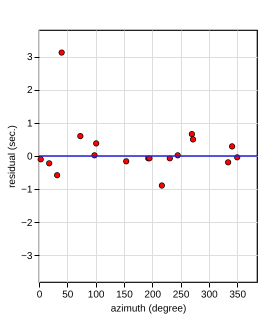 The height and width of the screenshot is (315, 270). Describe the element at coordinates (29, 157) in the screenshot. I see `y-tick-label: 0` at that location.